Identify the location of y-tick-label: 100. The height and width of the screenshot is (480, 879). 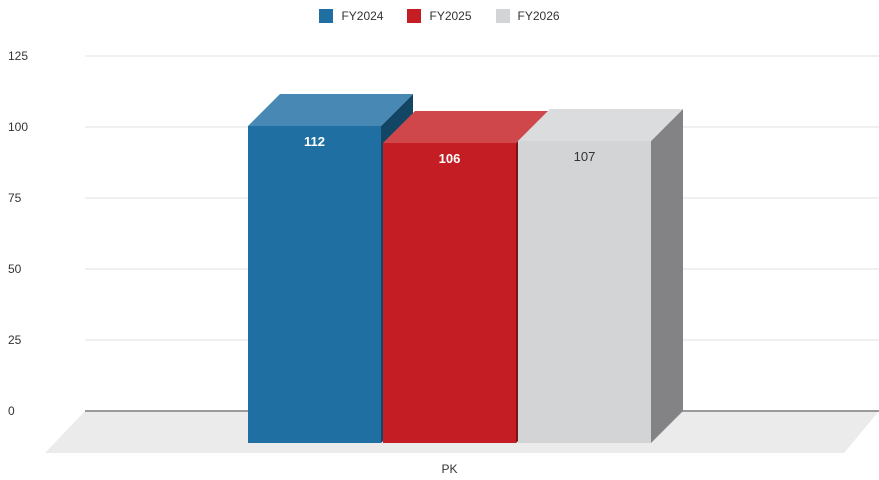
(18, 127).